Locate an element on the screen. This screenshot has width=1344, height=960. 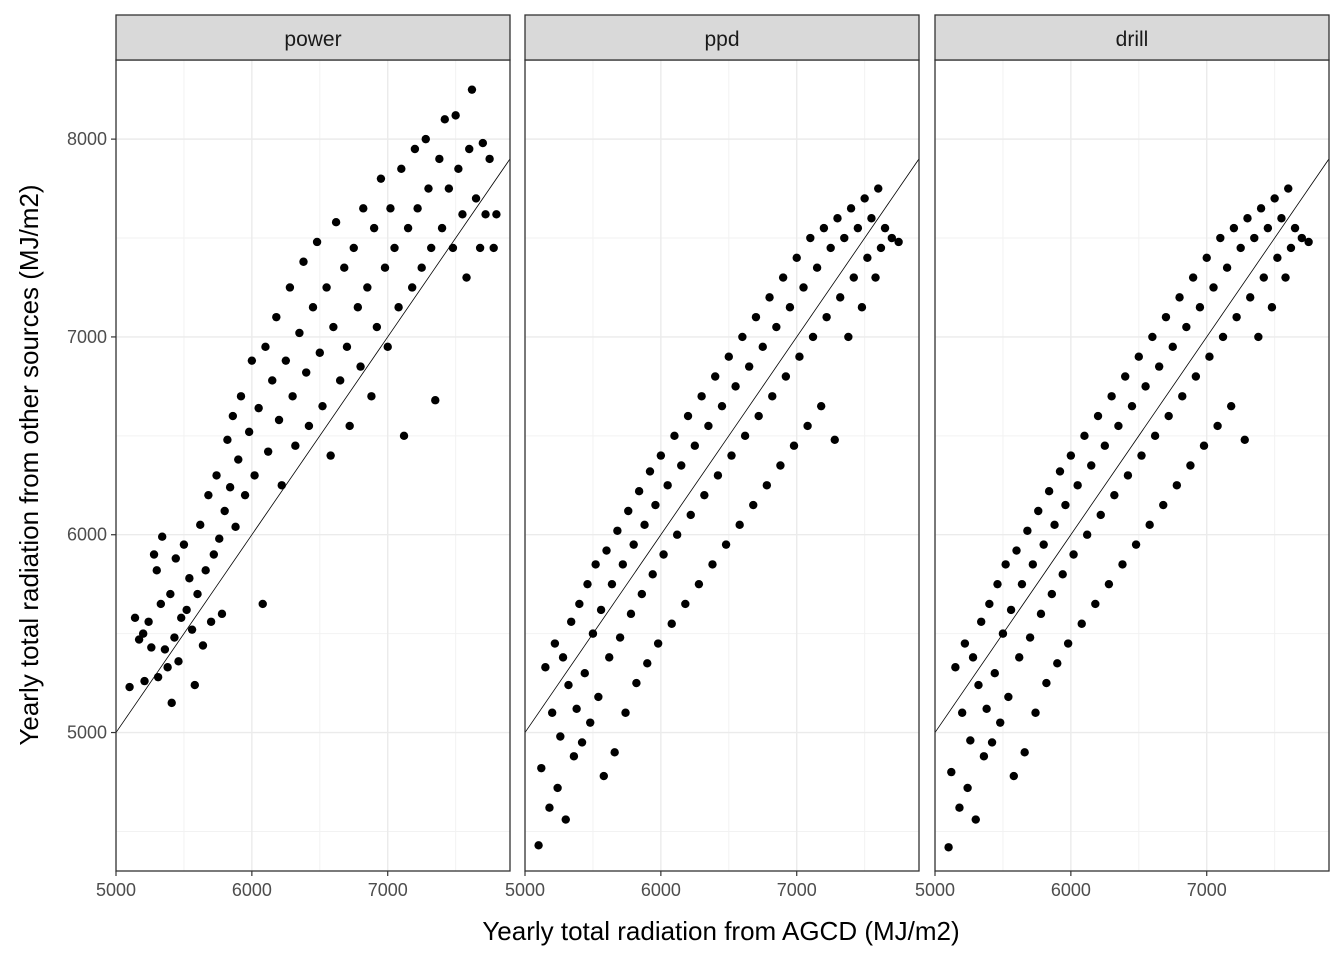
x-tick-label: 5000 is located at coordinates (935, 890).